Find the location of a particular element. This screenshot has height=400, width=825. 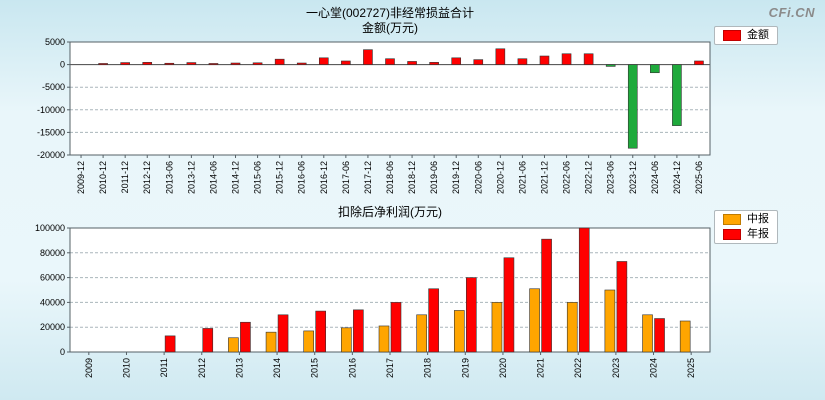

bar-中报-2025 is located at coordinates (685, 336).